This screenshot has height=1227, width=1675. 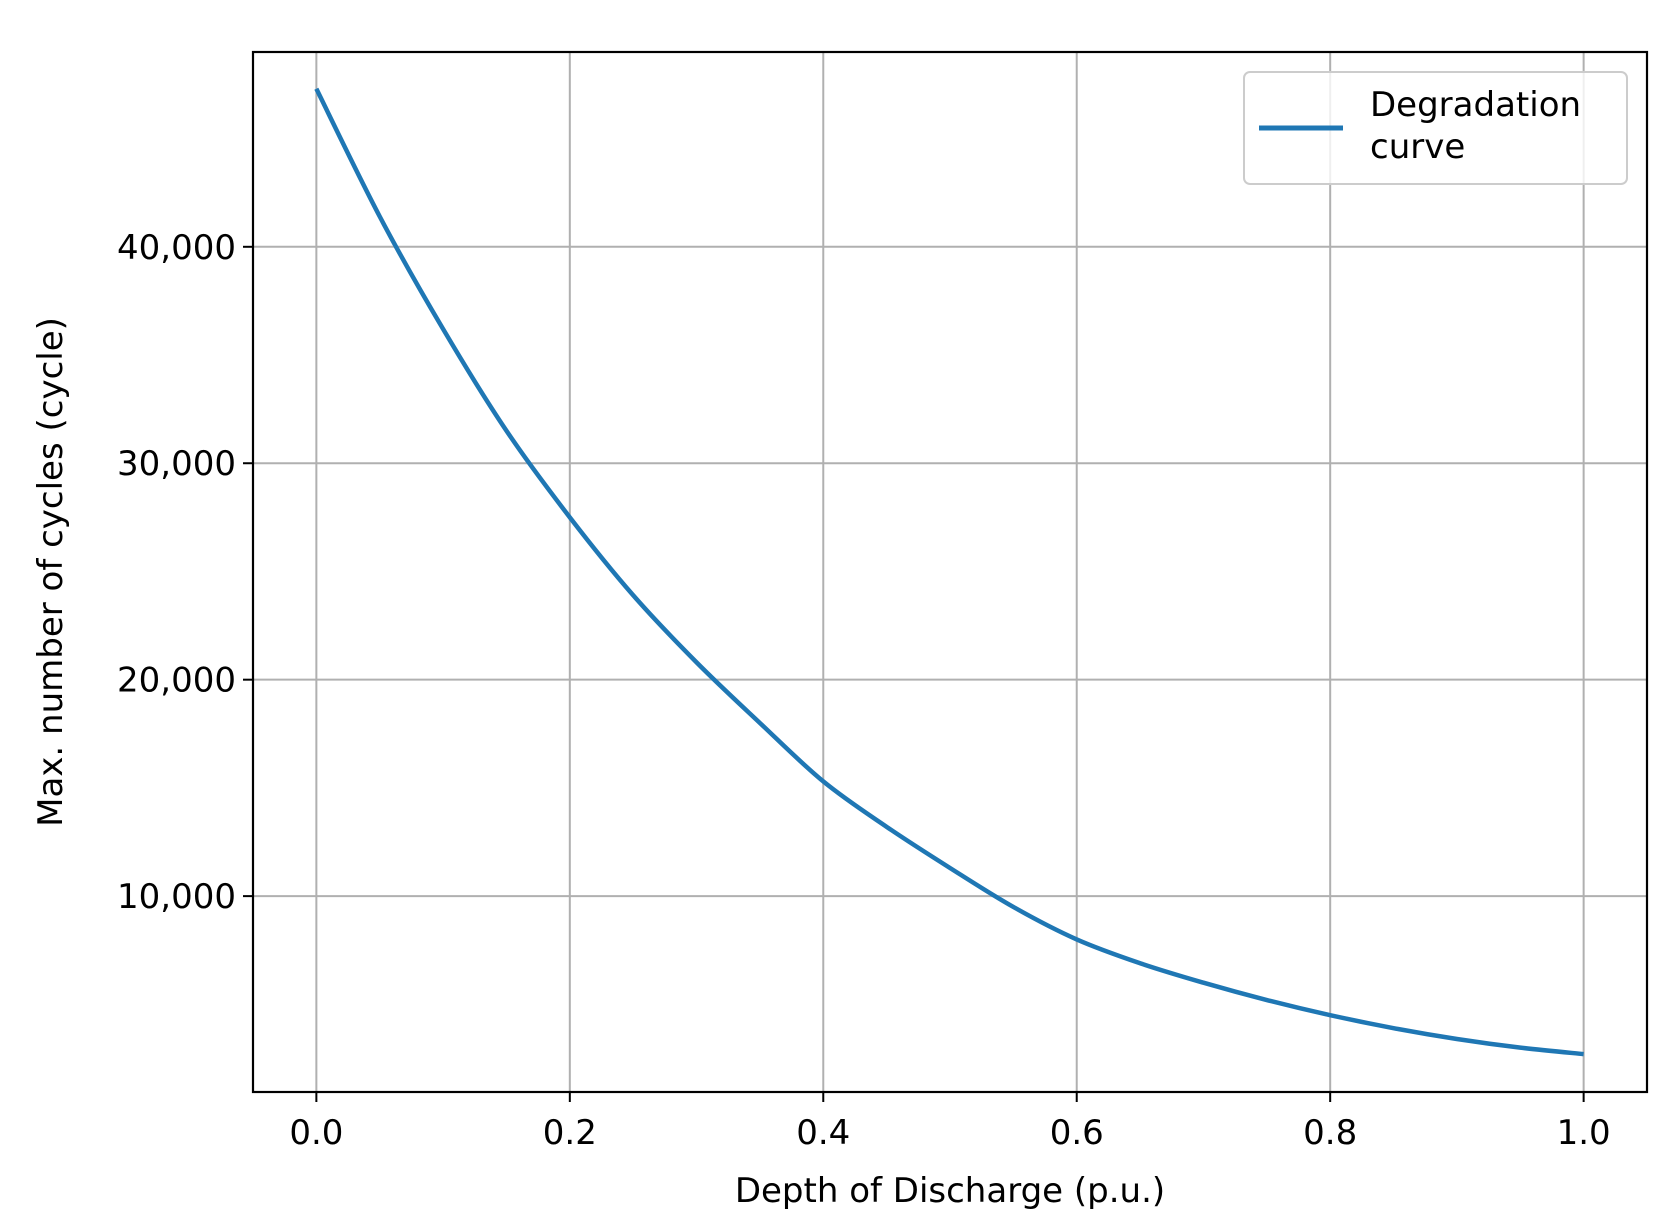 What do you see at coordinates (1417, 147) in the screenshot?
I see `legend-label-line-2: curve` at bounding box center [1417, 147].